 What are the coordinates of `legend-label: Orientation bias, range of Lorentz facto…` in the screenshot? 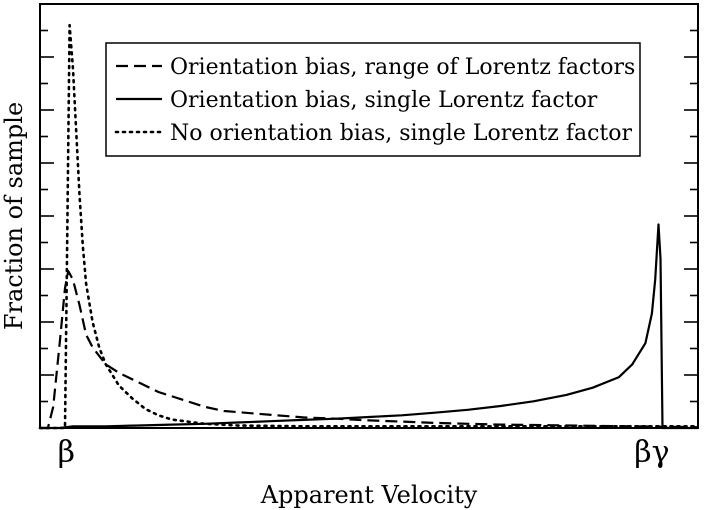 It's located at (402, 67).